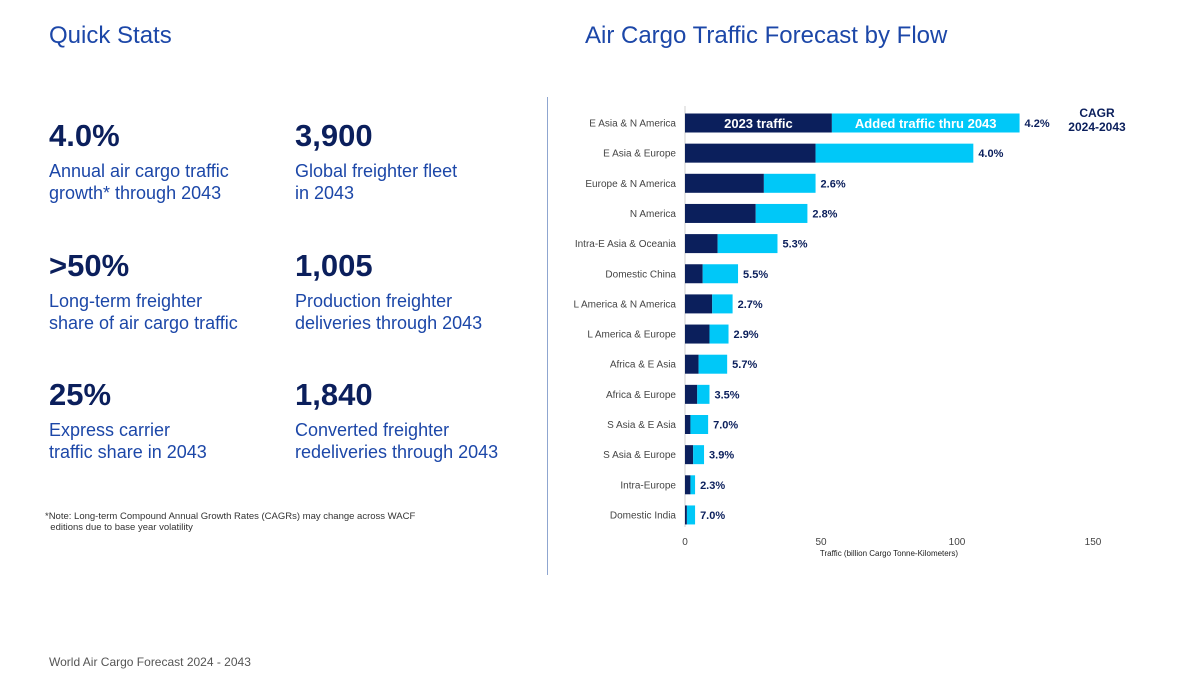 The image size is (1200, 675). What do you see at coordinates (766, 35) in the screenshot?
I see `chart-title: Air Cargo Traffic Forecast by Flow` at bounding box center [766, 35].